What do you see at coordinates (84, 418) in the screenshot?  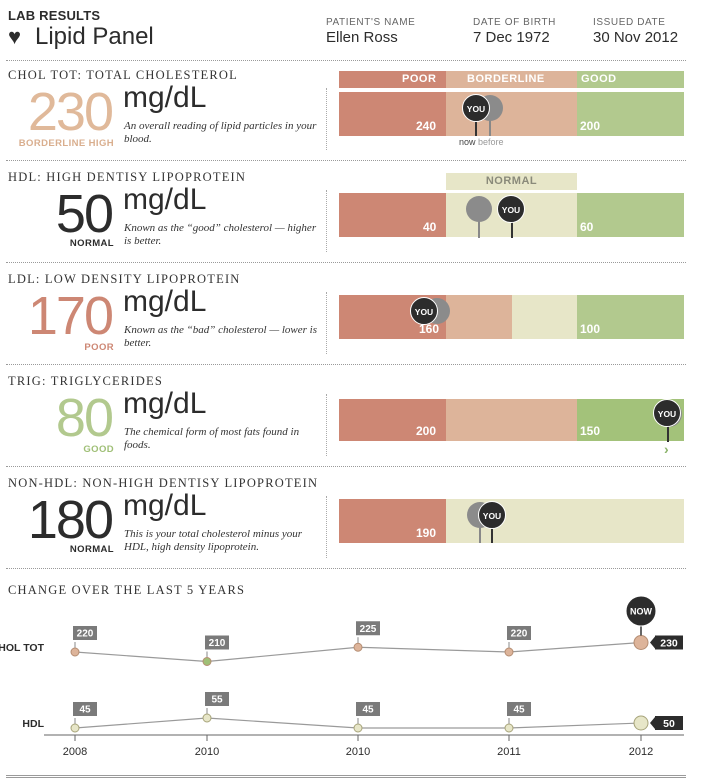 I see `result-value: 80` at bounding box center [84, 418].